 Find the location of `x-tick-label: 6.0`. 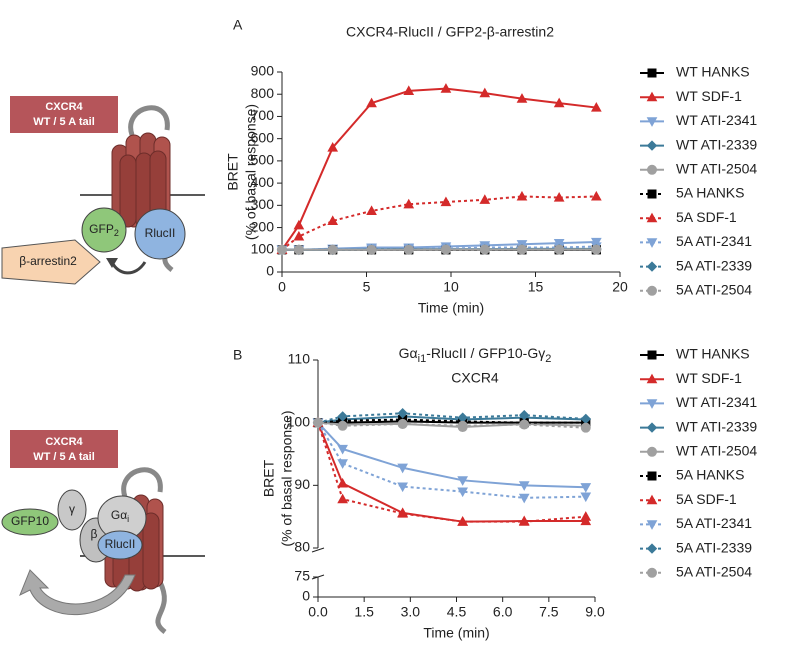

x-tick-label: 6.0 is located at coordinates (503, 612).